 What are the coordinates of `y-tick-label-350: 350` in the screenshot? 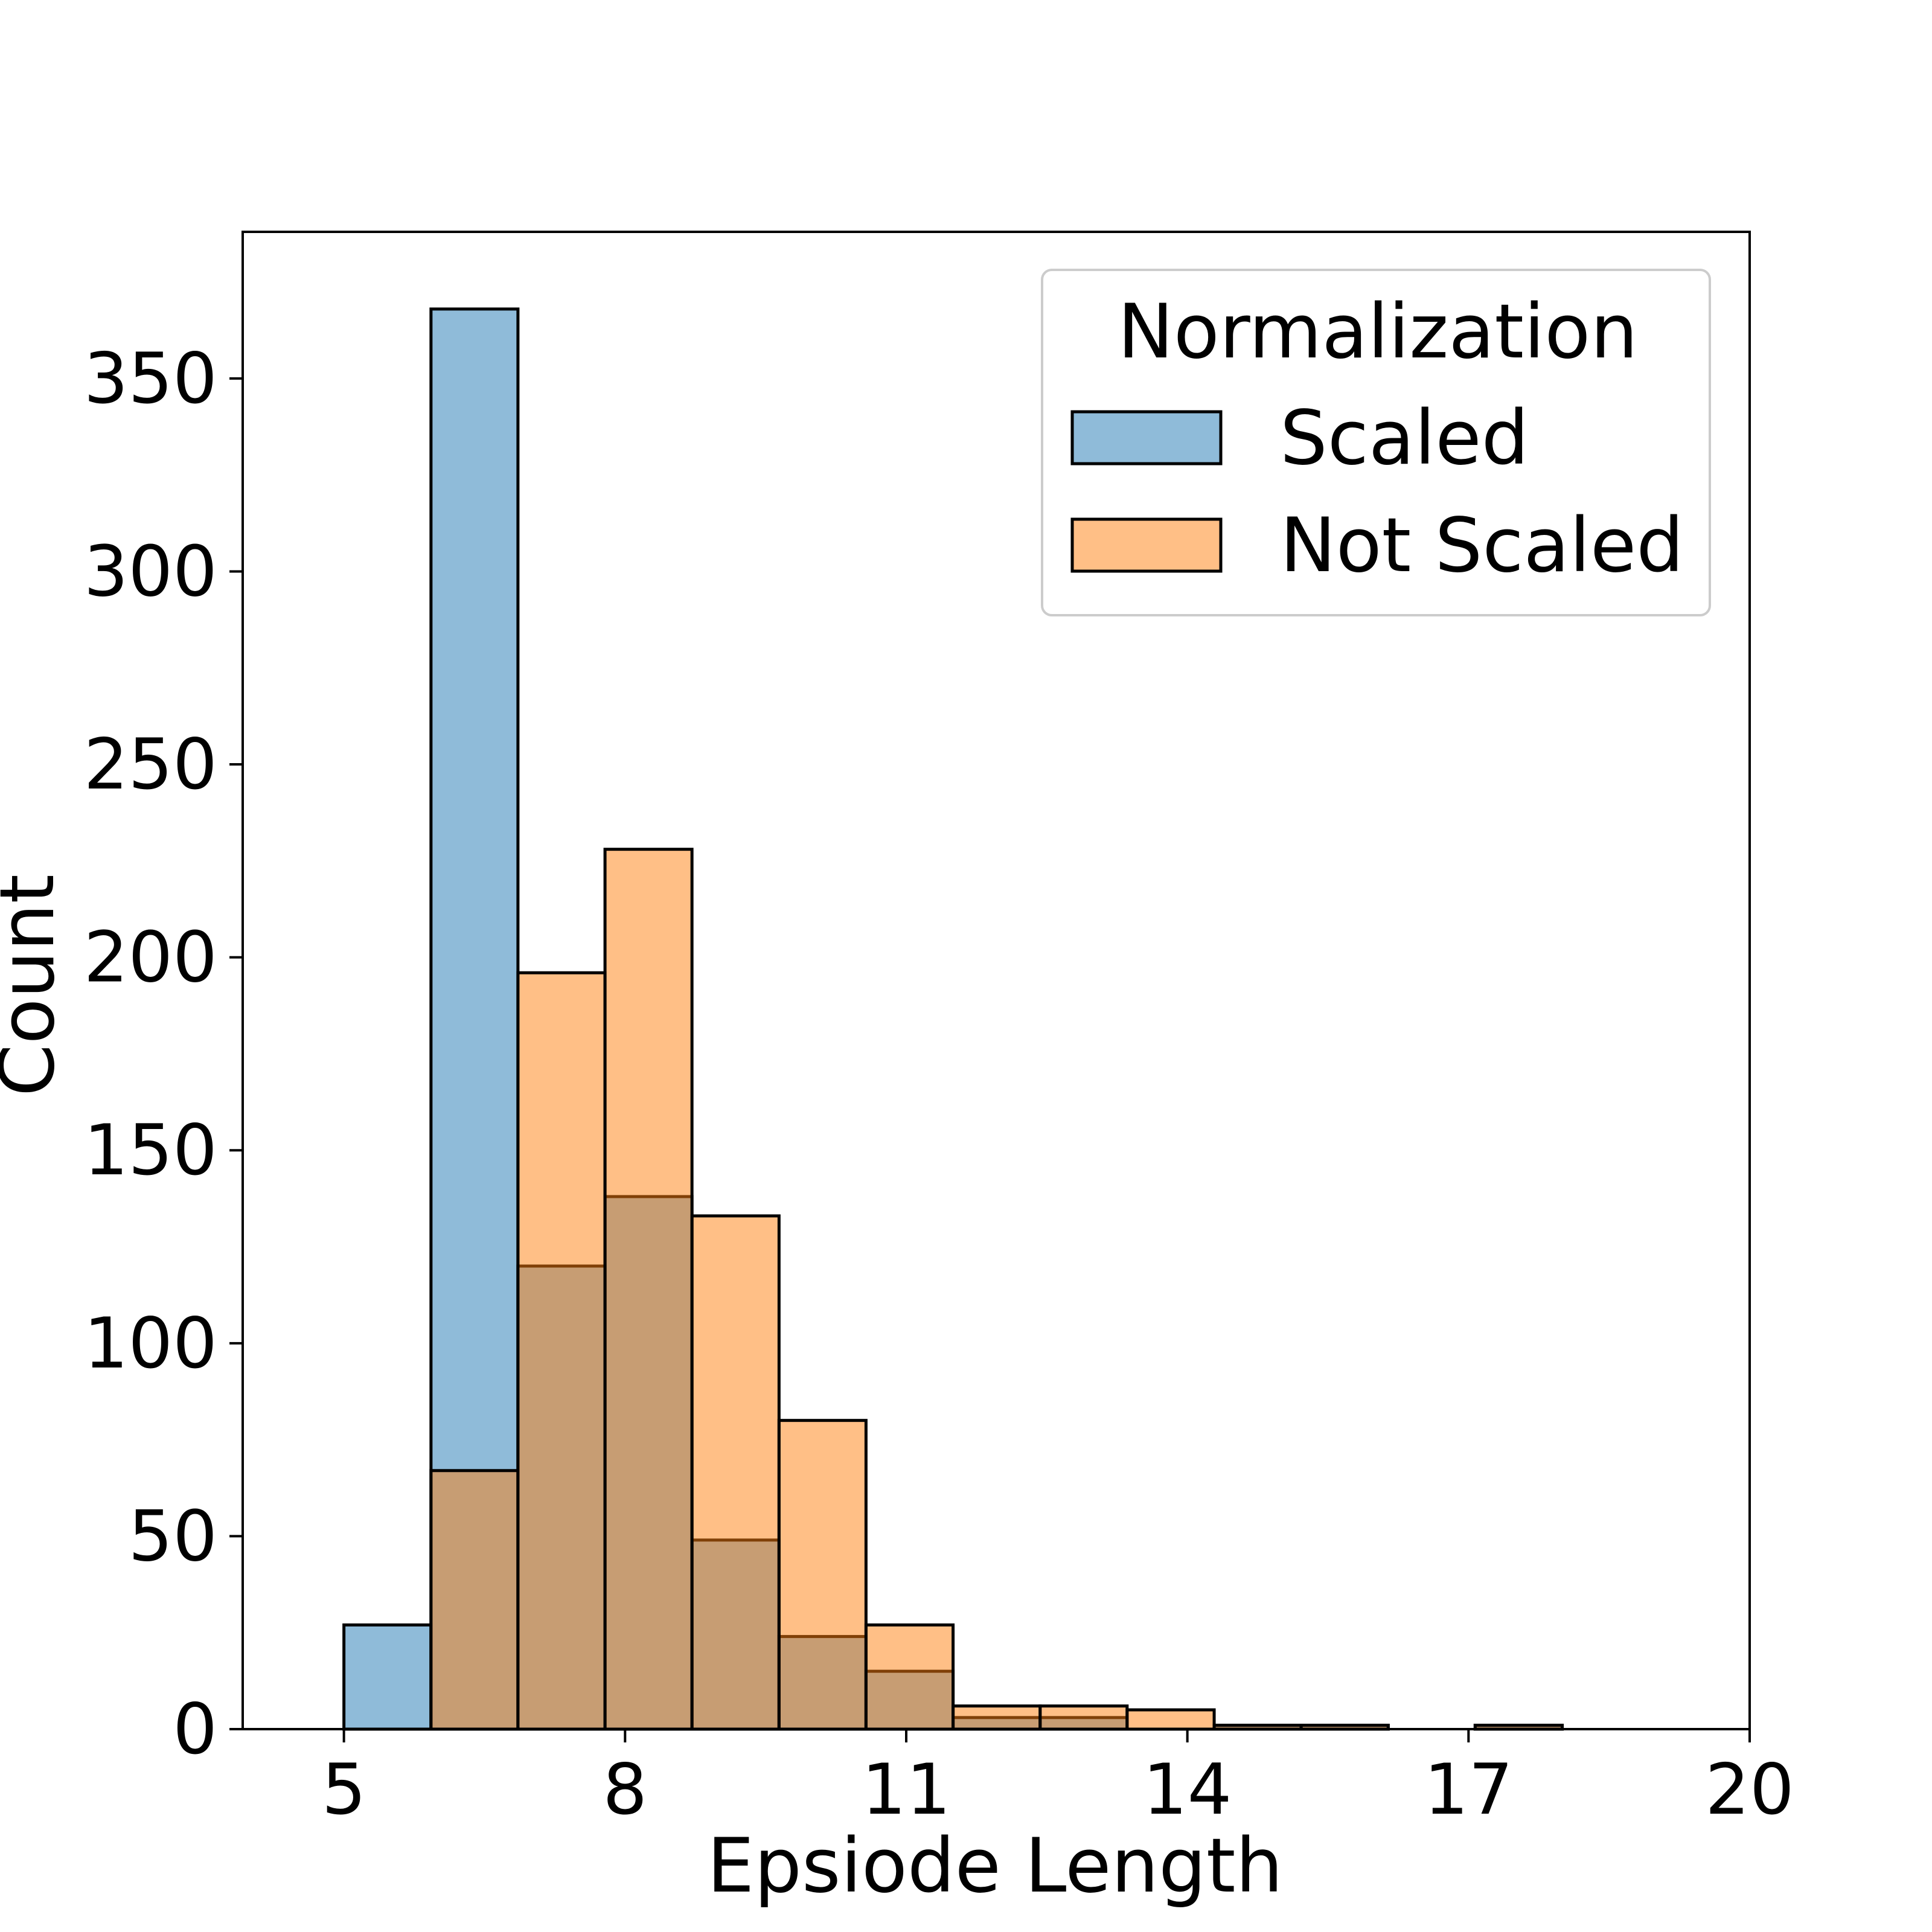 It's located at (150, 379).